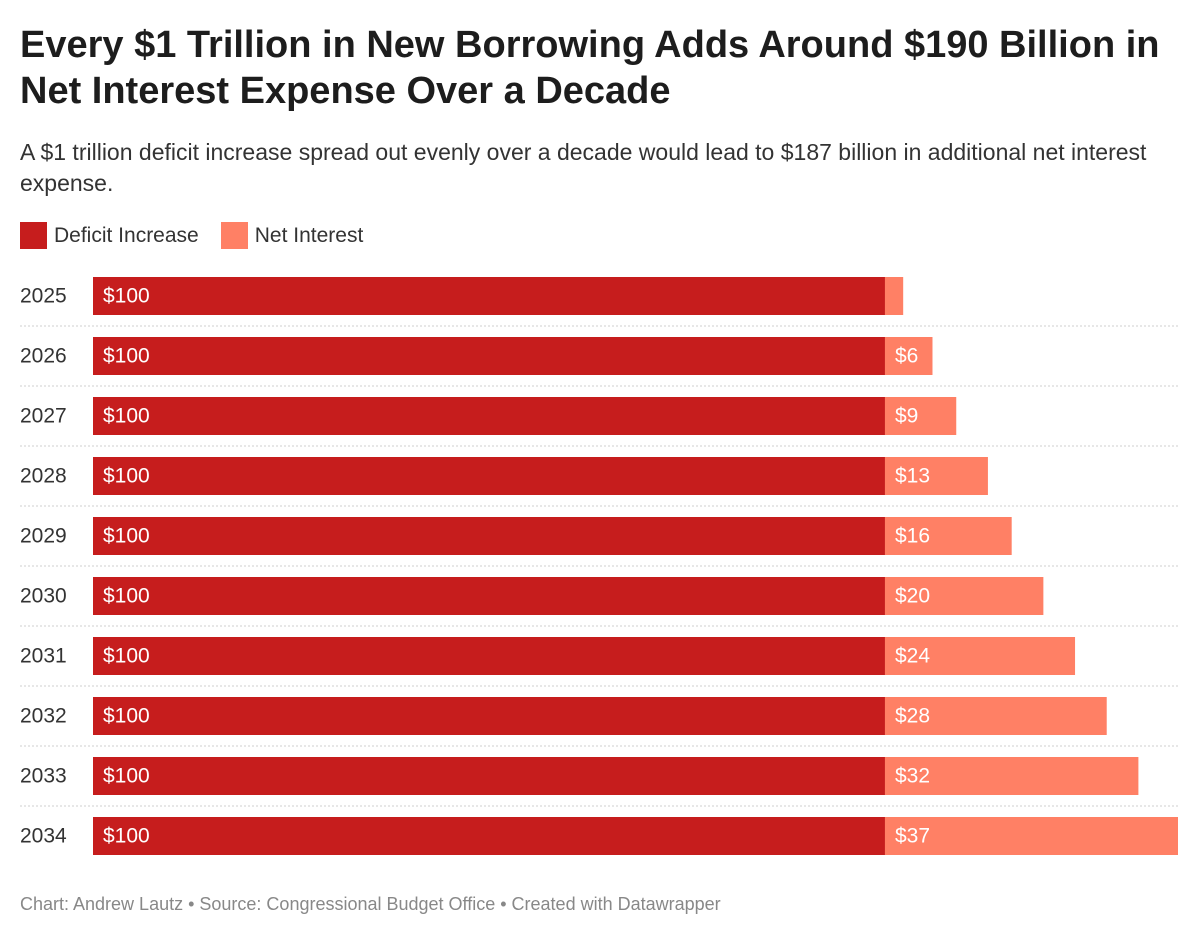  I want to click on y-tick-label: 2025, so click(43, 296).